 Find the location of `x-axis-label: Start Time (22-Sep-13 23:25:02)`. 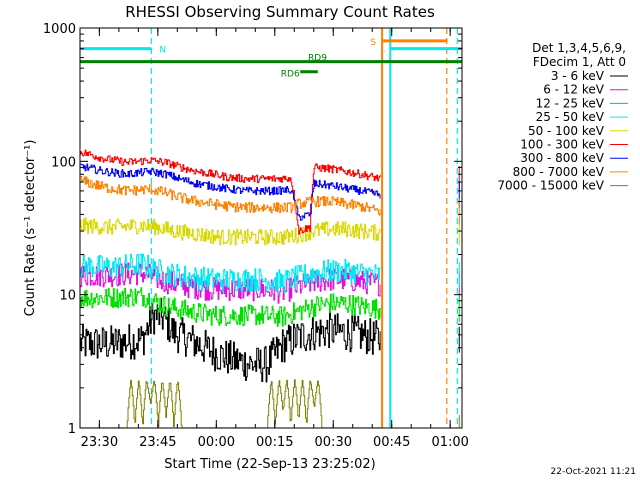

x-axis-label: Start Time (22-Sep-13 23:25:02) is located at coordinates (269, 464).